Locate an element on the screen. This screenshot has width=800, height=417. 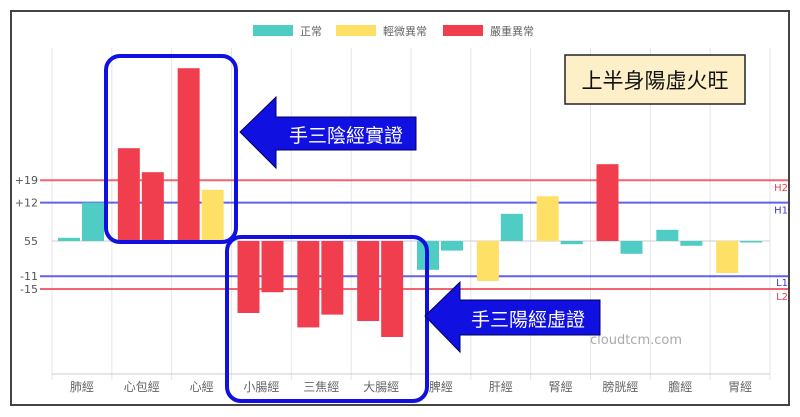
category-label: 心包經 is located at coordinates (142, 387).